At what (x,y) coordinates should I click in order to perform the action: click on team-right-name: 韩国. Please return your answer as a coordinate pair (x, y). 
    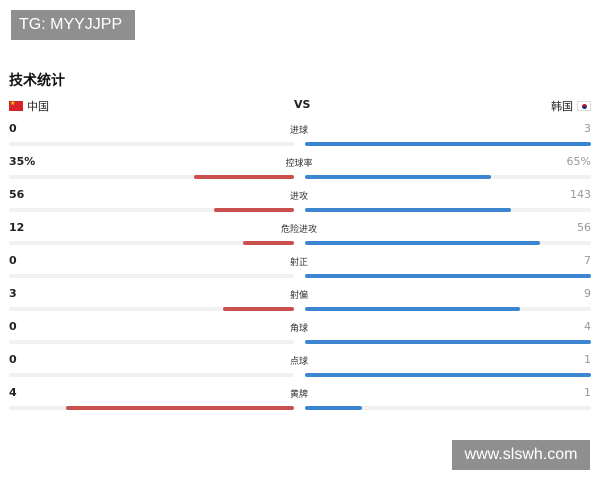
    Looking at the image, I should click on (562, 106).